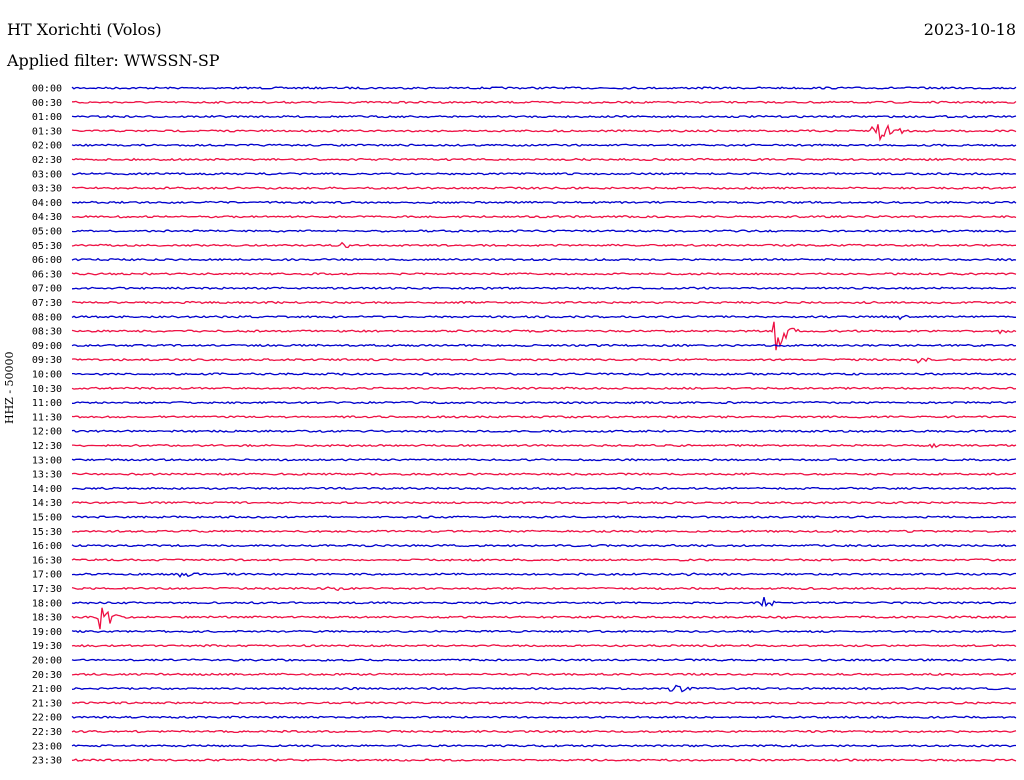 This screenshot has height=780, width=1024. What do you see at coordinates (47, 518) in the screenshot?
I see `row-label: 15:00` at bounding box center [47, 518].